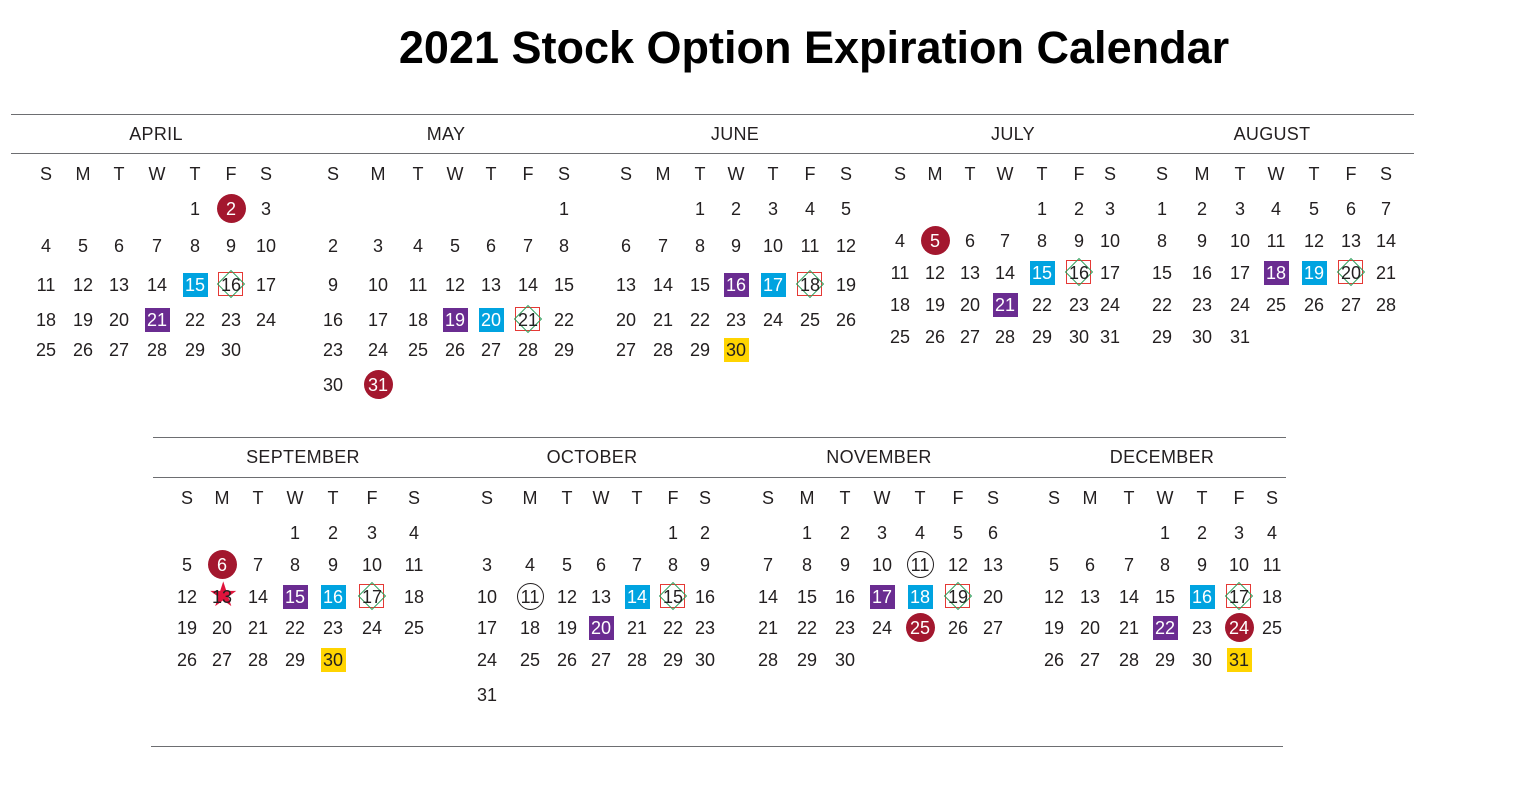 This screenshot has height=801, width=1519. I want to click on day-cell: 11, so click(1276, 240).